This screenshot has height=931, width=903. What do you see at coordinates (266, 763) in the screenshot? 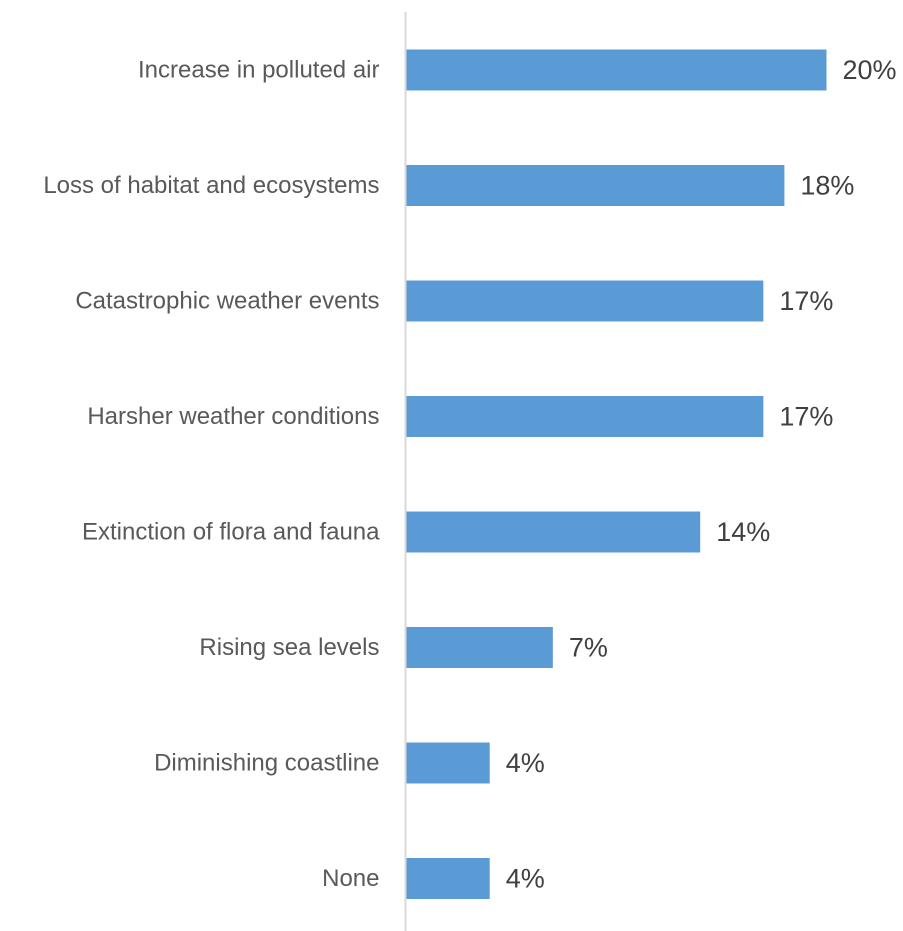
I see `category-label: Diminishing coastline` at bounding box center [266, 763].